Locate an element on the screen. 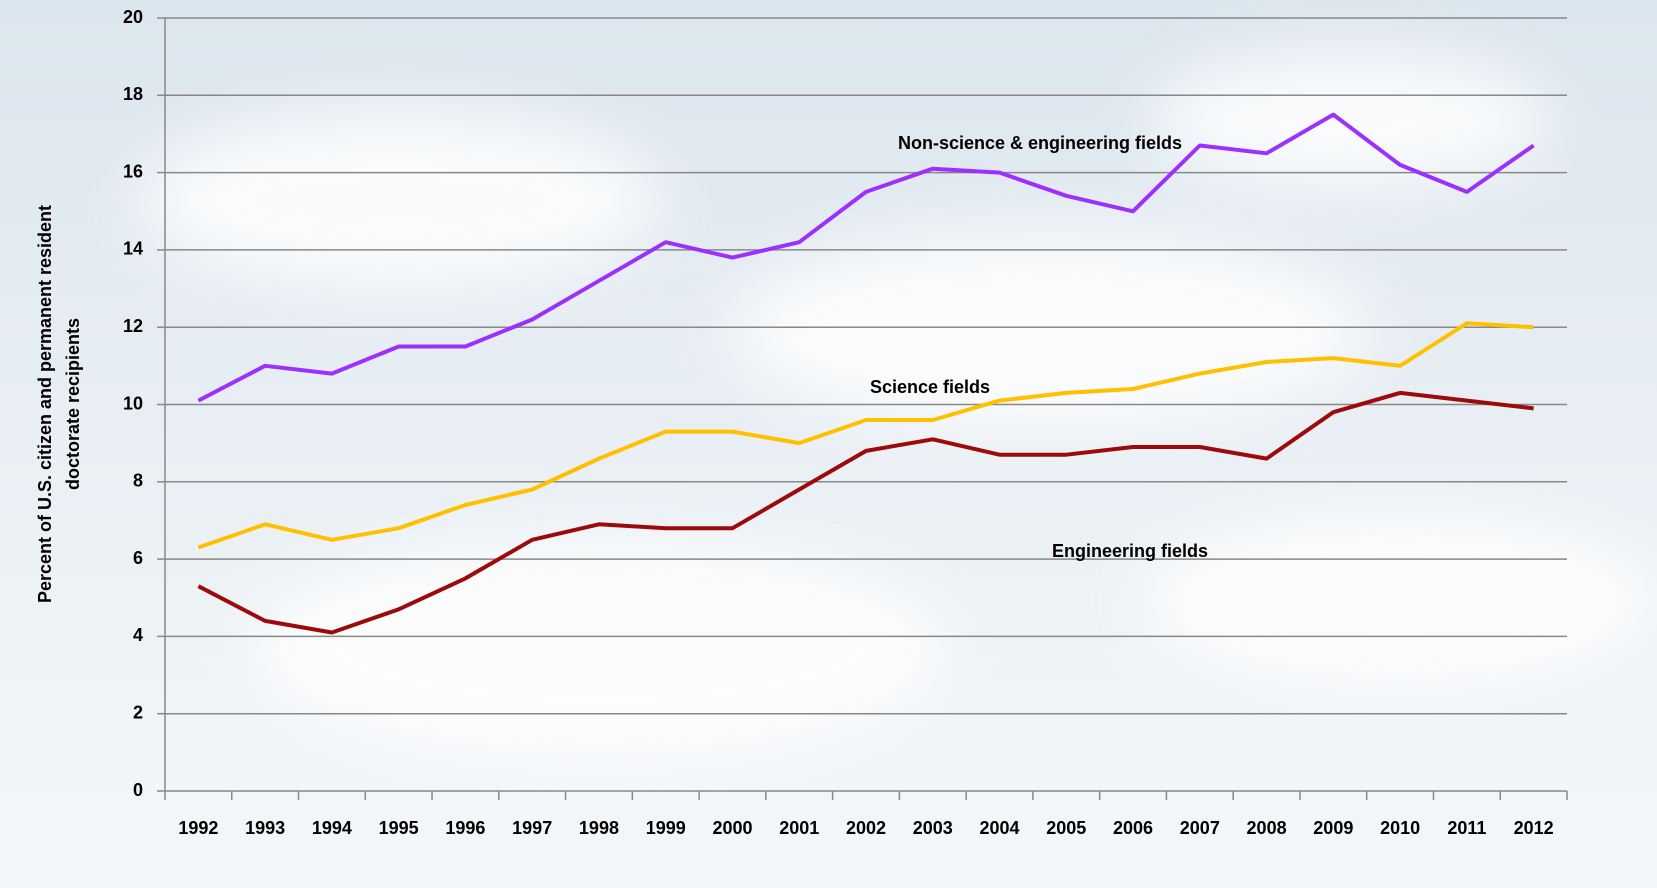 Image resolution: width=1657 pixels, height=888 pixels. x-tick-label: 2003 is located at coordinates (933, 828).